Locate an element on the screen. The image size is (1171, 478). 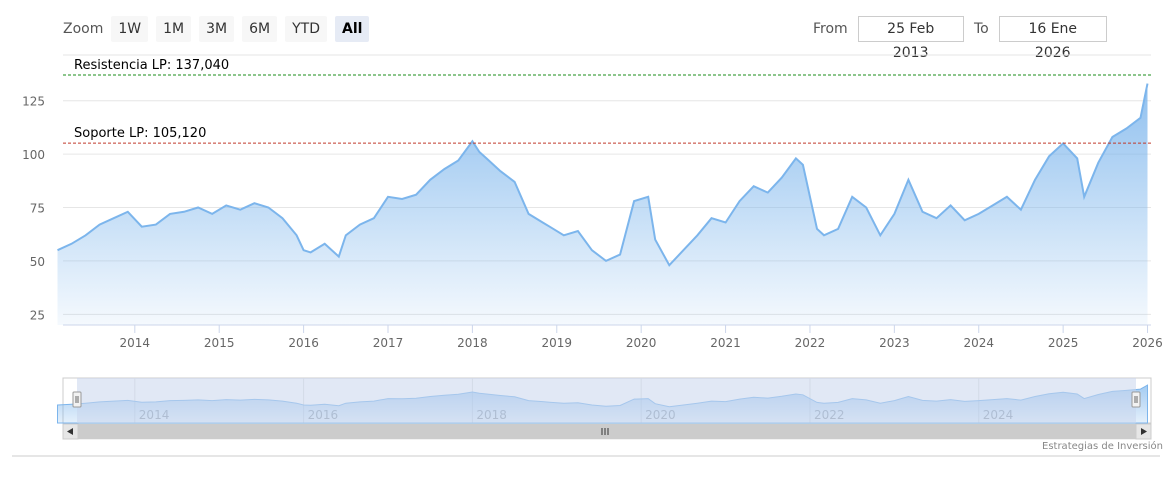
chevron-left-icon is located at coordinates (70, 431).